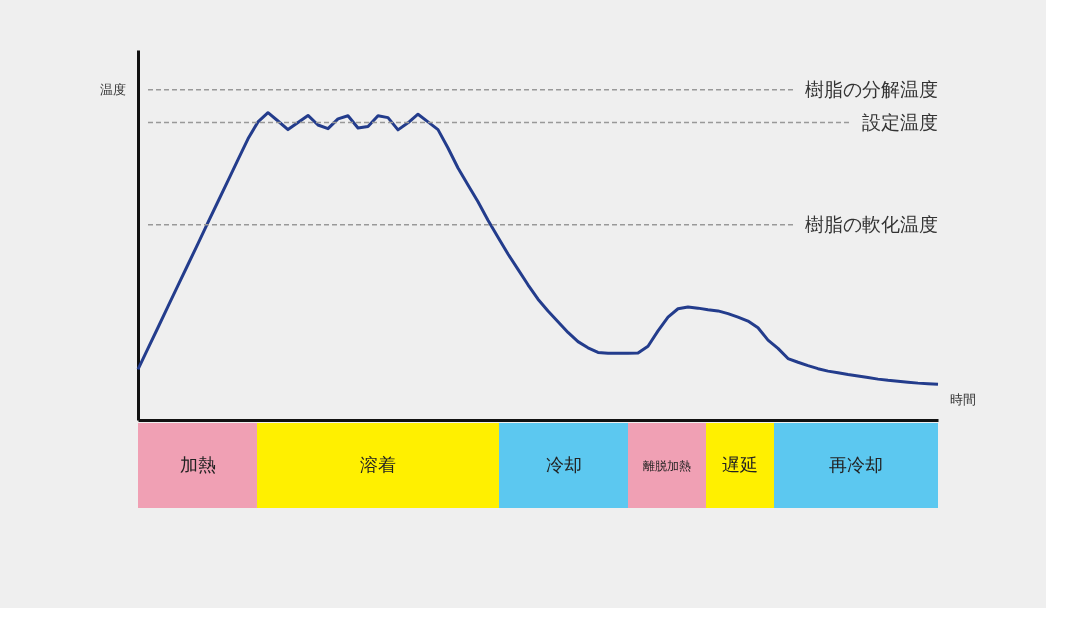  I want to click on ref-line-label: 樹脂の軟化温度, so click(871, 223).